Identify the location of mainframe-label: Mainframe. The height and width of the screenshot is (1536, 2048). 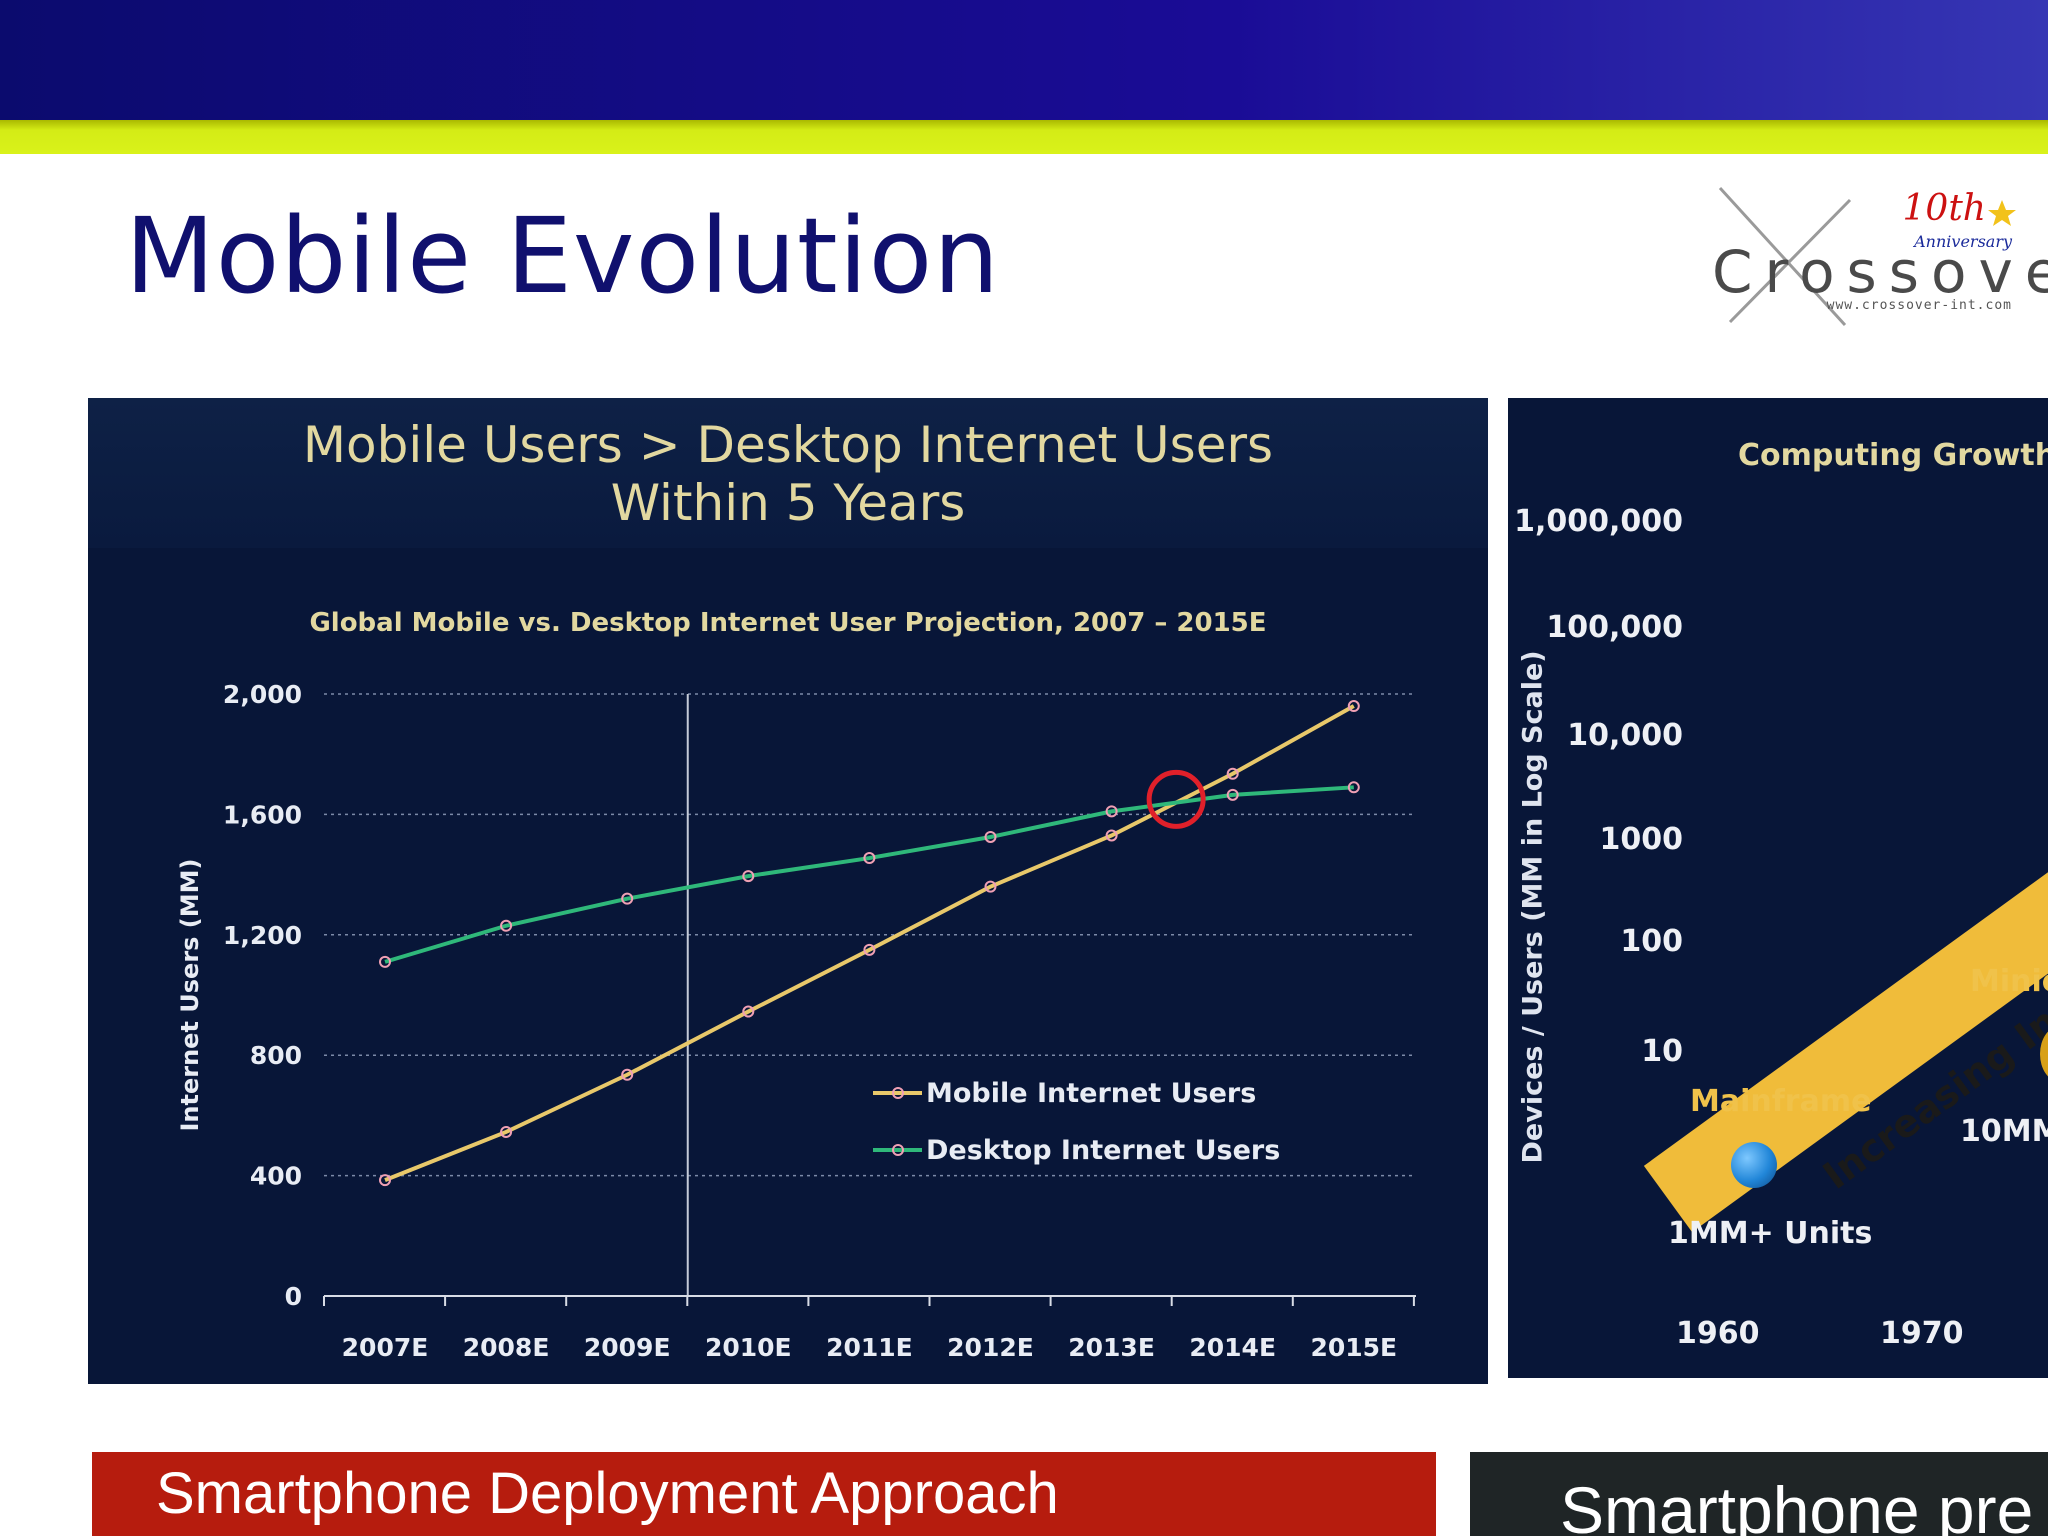
(1781, 1101).